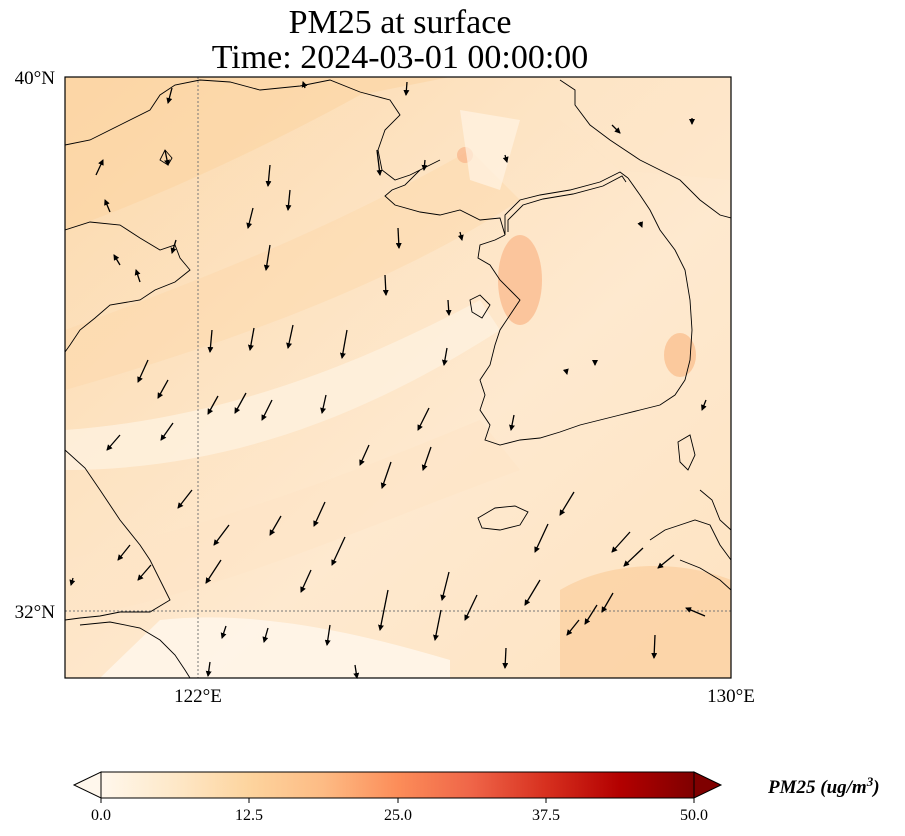  What do you see at coordinates (400, 22) in the screenshot?
I see `map-title-line1: PM25 at surface` at bounding box center [400, 22].